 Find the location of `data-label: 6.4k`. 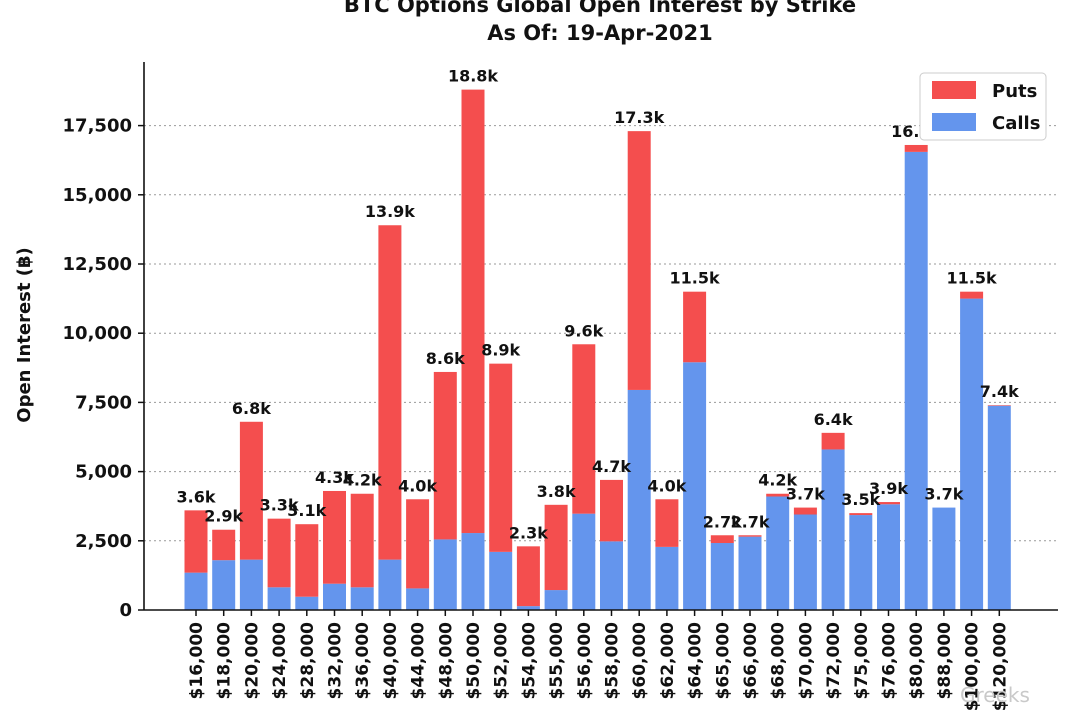

data-label: 6.4k is located at coordinates (833, 419).